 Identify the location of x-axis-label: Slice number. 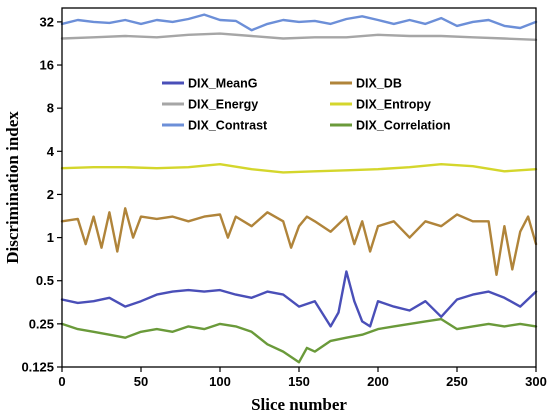
(299, 404).